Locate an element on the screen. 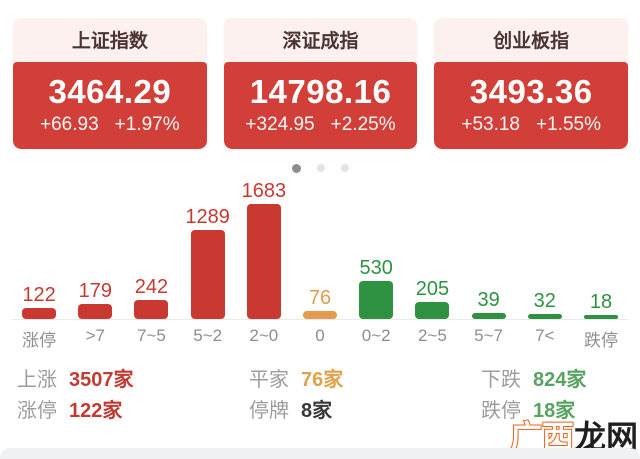 This screenshot has width=640, height=459. chart-column: 242 is located at coordinates (151, 297).